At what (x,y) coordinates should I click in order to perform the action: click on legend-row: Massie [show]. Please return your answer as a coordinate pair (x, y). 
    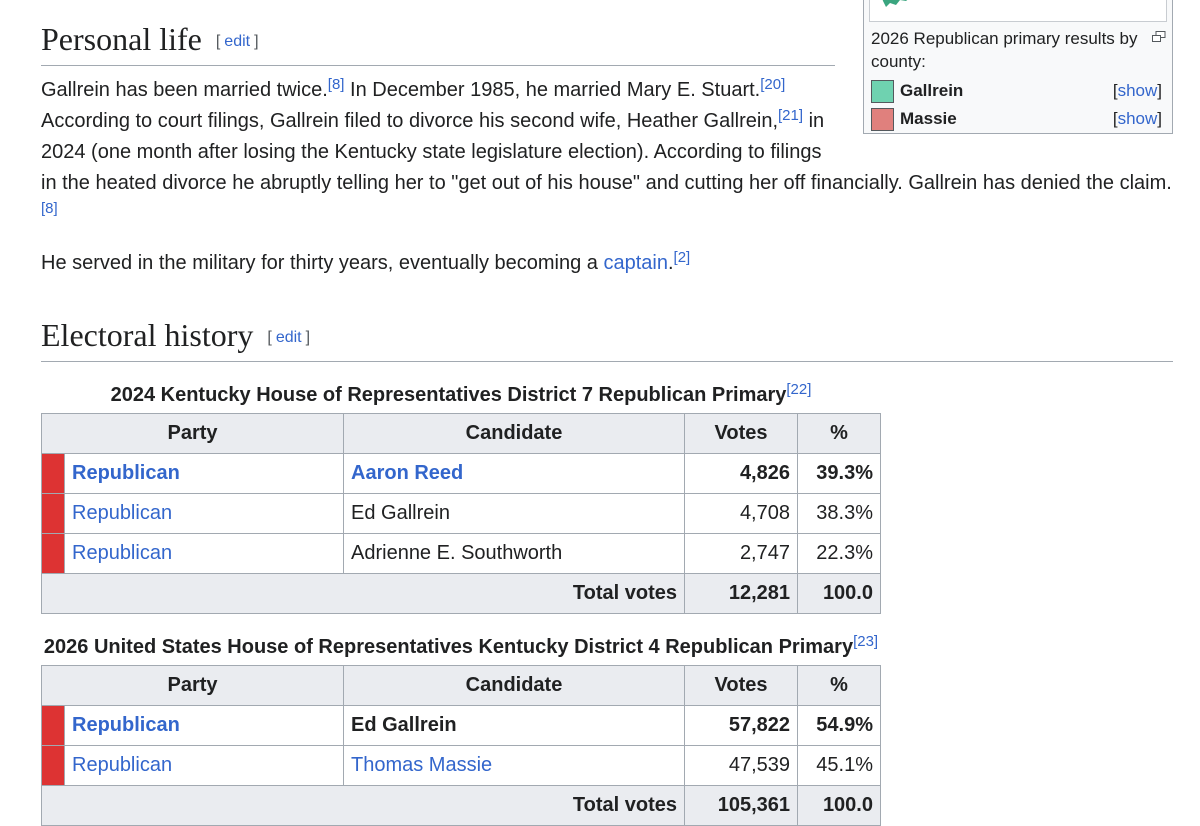
    Looking at the image, I should click on (1018, 119).